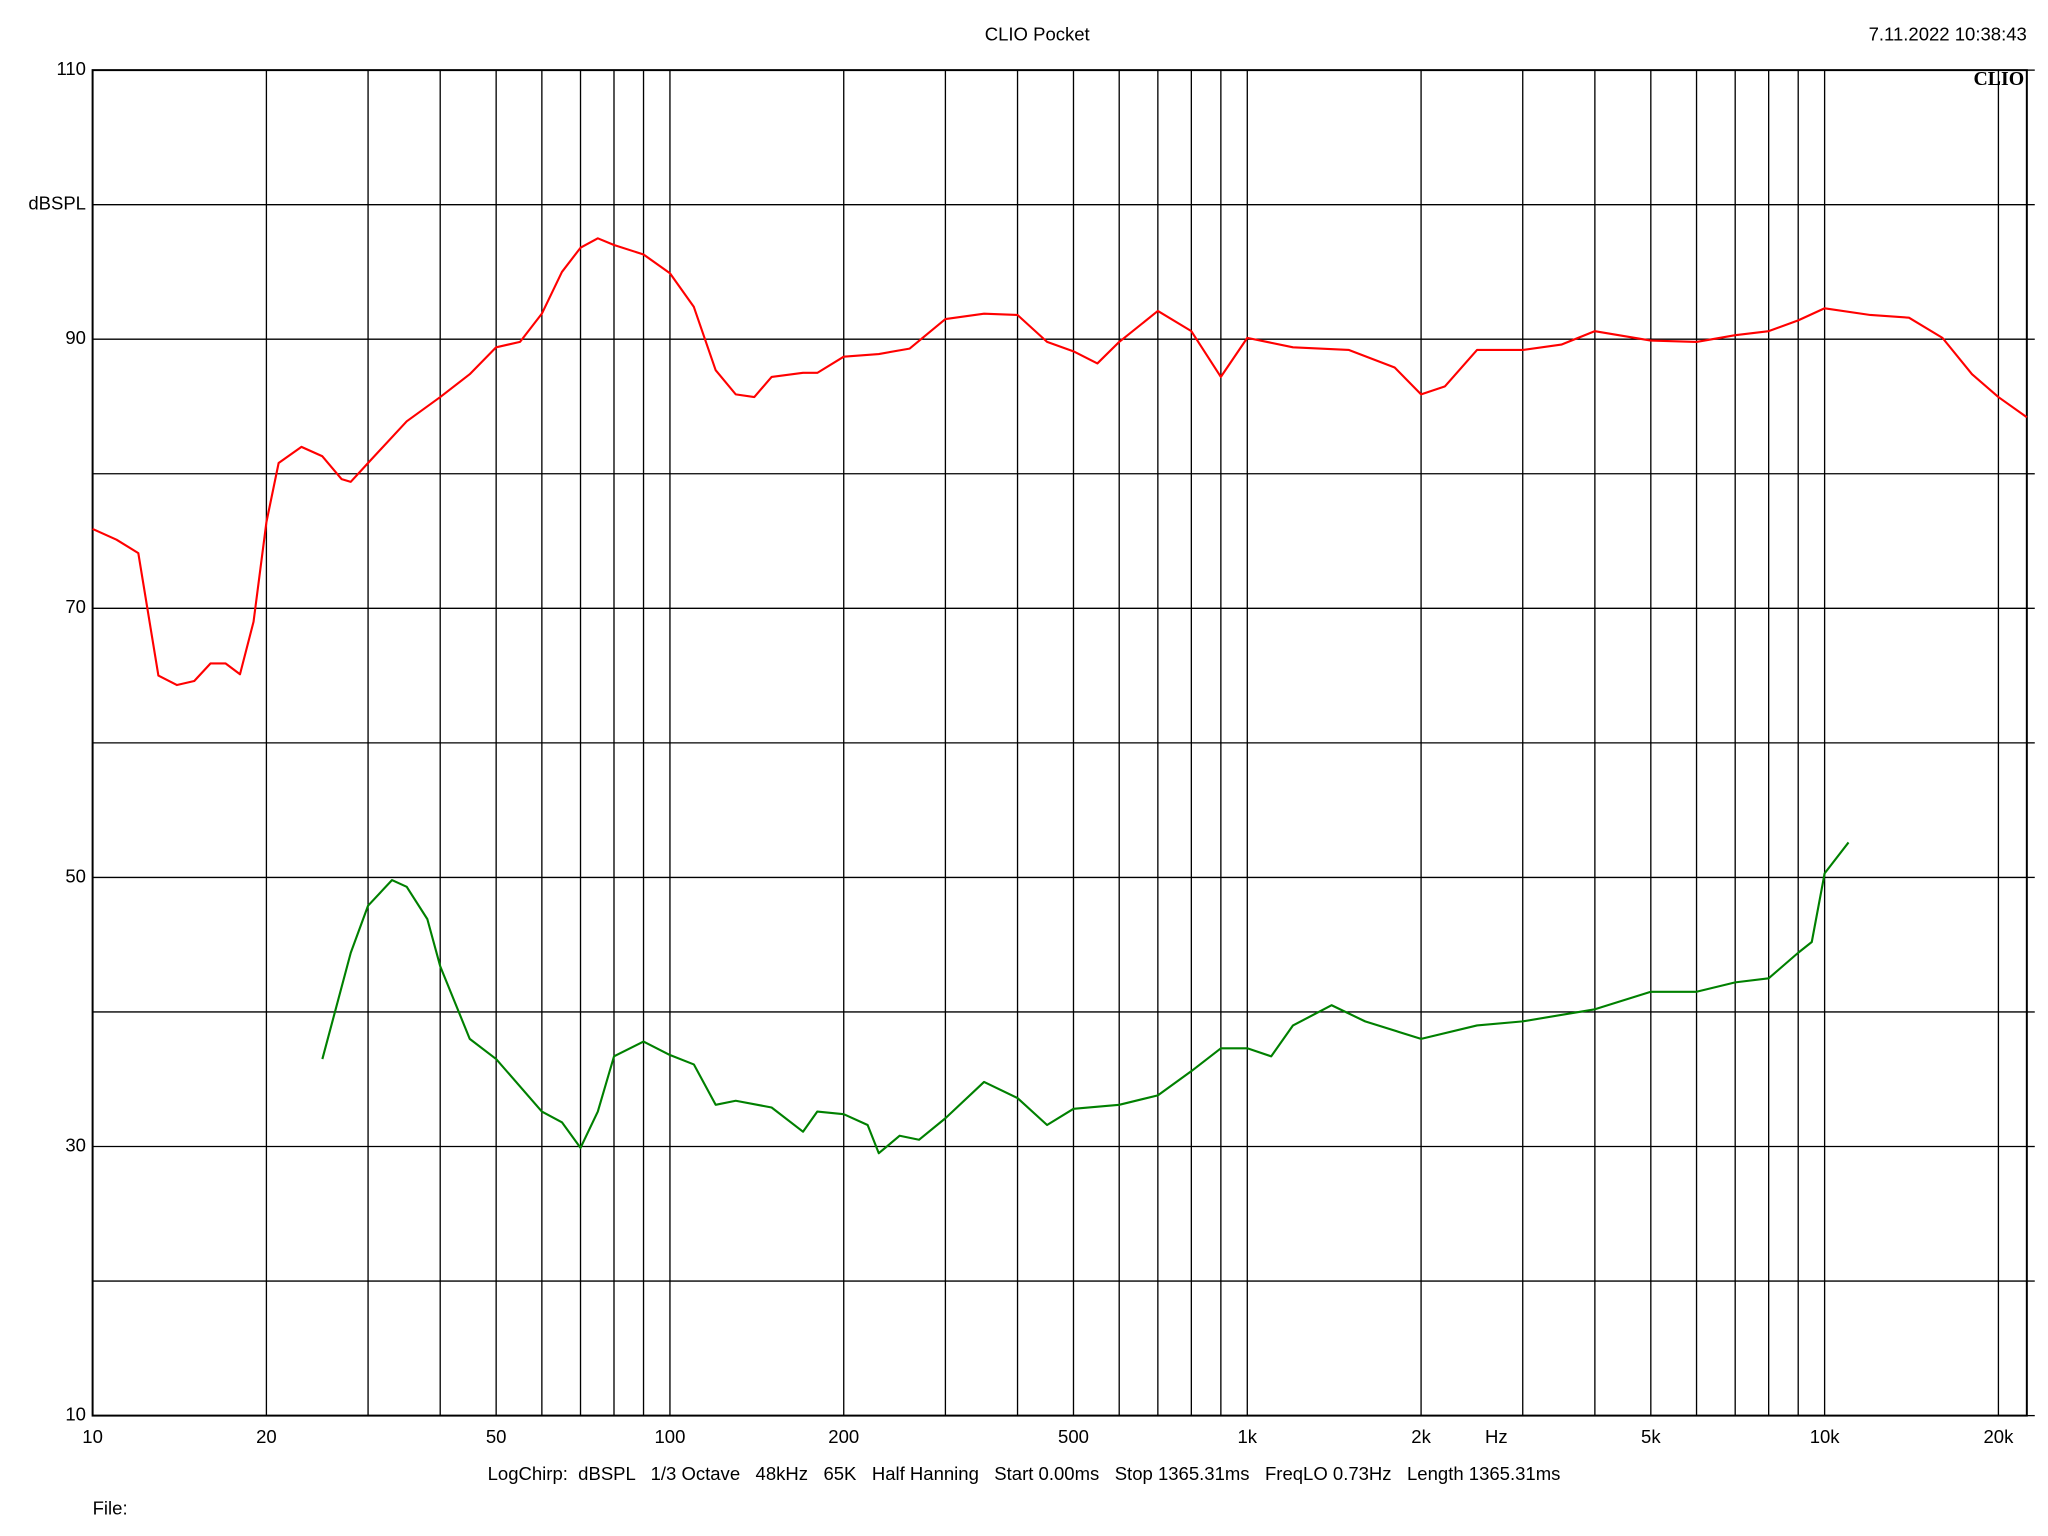 This screenshot has height=1536, width=2048. I want to click on x-tick-label: 200, so click(843, 1436).